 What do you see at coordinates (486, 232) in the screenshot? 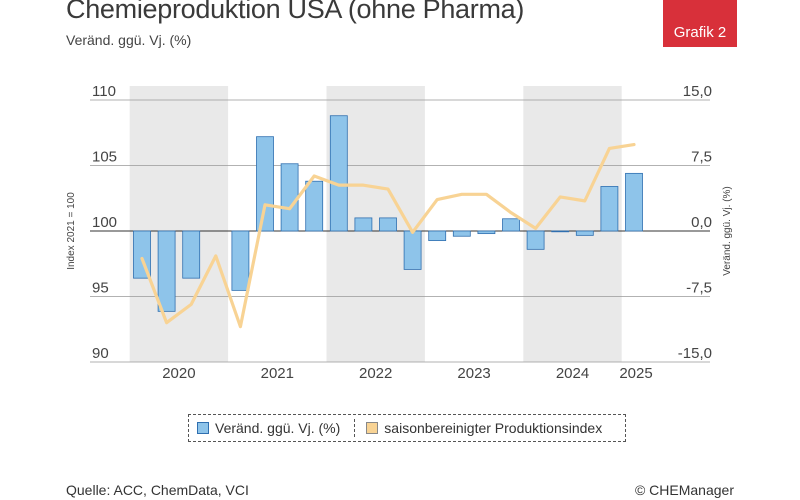
I see `bar-2023-Q3` at bounding box center [486, 232].